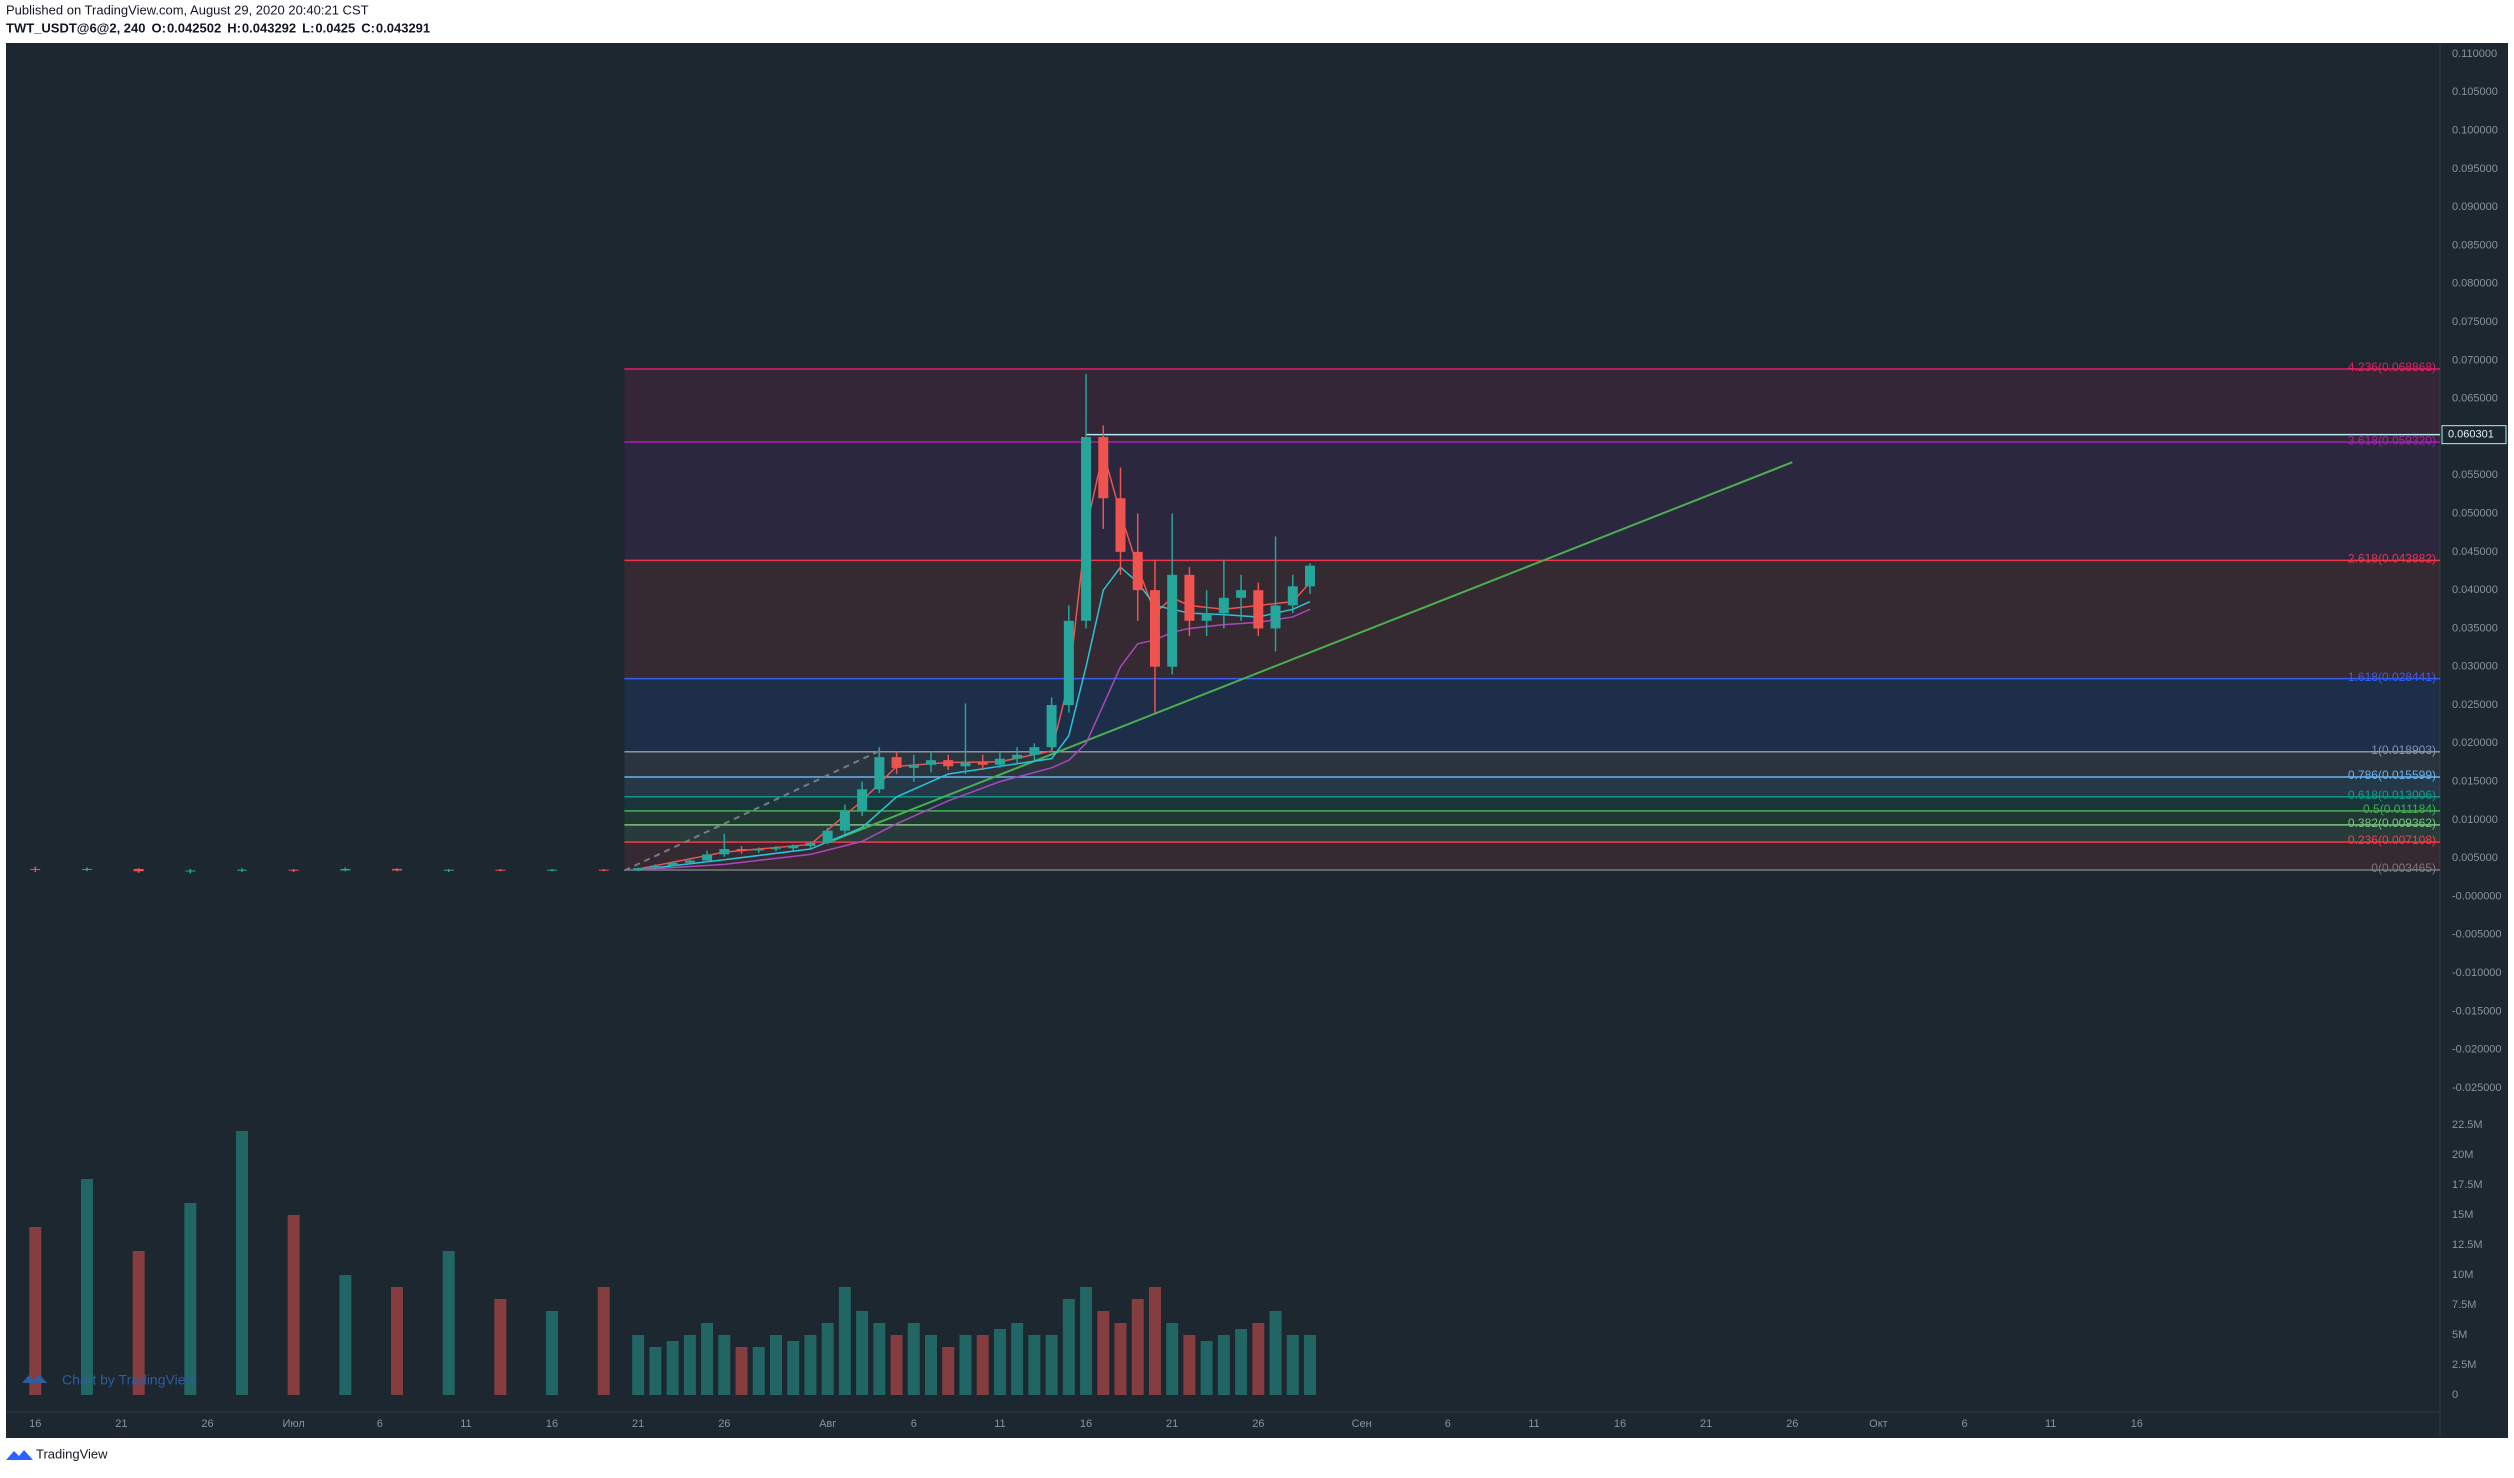 This screenshot has width=2514, height=1478. What do you see at coordinates (403, 27) in the screenshot?
I see `ohlc-value: 0.043291` at bounding box center [403, 27].